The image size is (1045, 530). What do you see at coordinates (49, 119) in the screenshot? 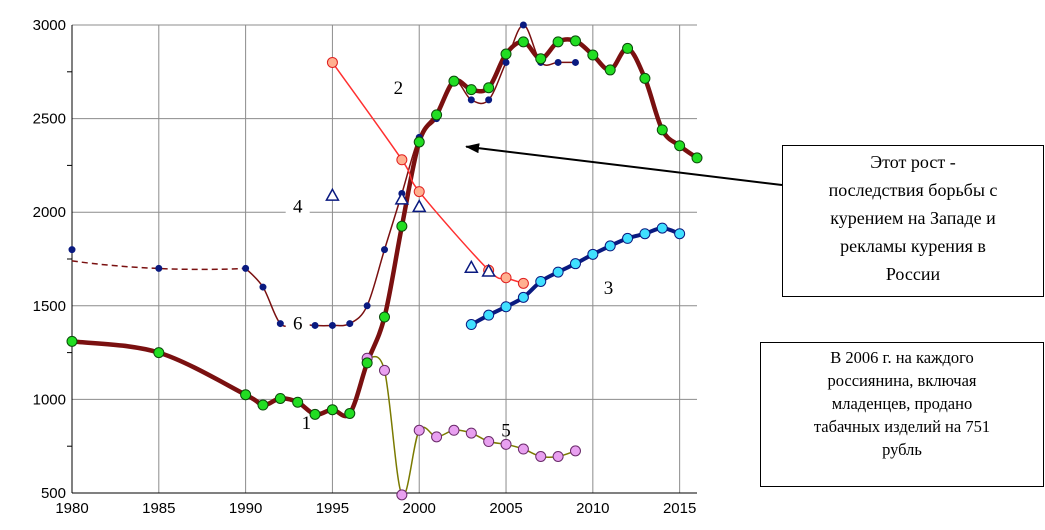
I see `y-tick-label: 2500` at bounding box center [49, 119].